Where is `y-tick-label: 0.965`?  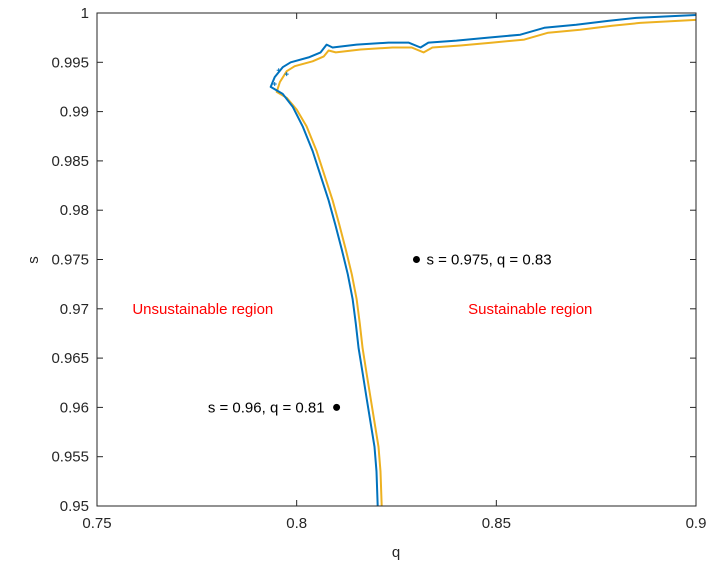
y-tick-label: 0.965 is located at coordinates (70, 358).